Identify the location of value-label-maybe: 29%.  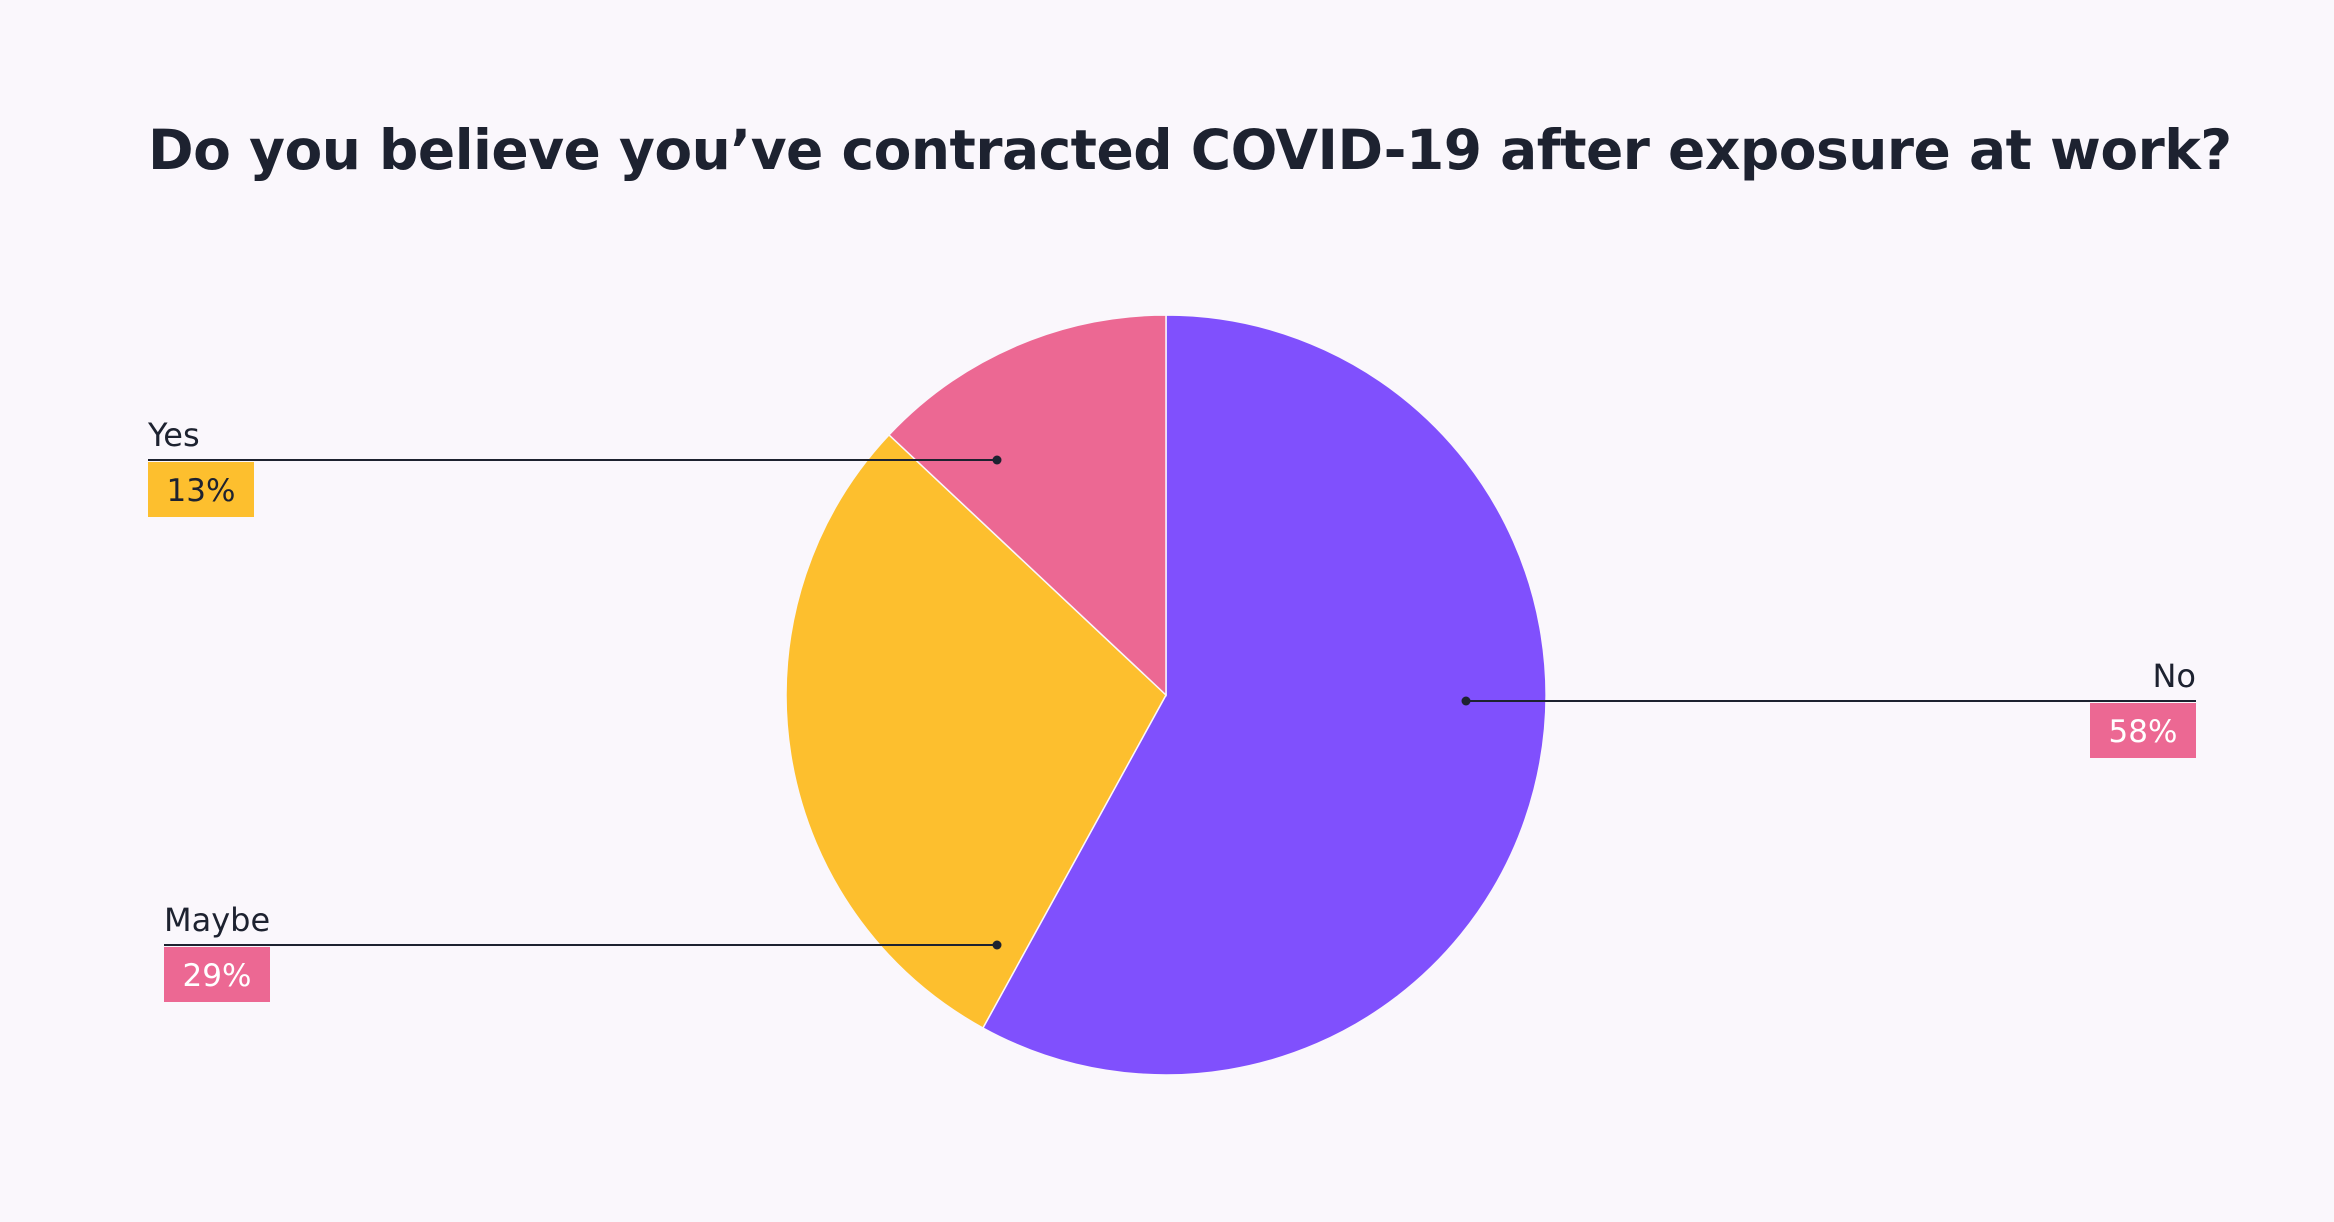
(217, 976).